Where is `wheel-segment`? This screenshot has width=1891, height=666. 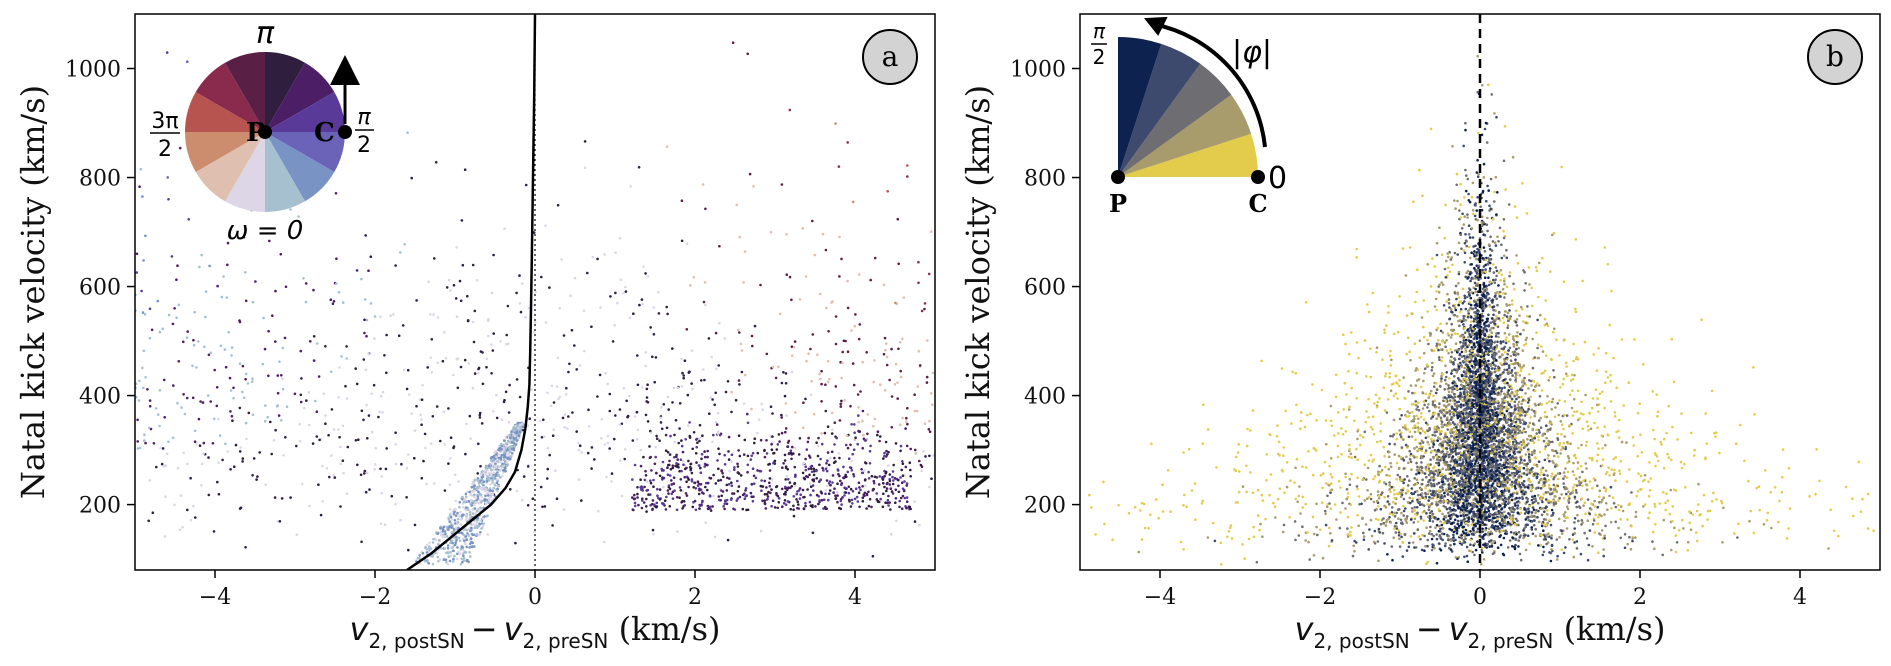
wheel-segment is located at coordinates (300, 97).